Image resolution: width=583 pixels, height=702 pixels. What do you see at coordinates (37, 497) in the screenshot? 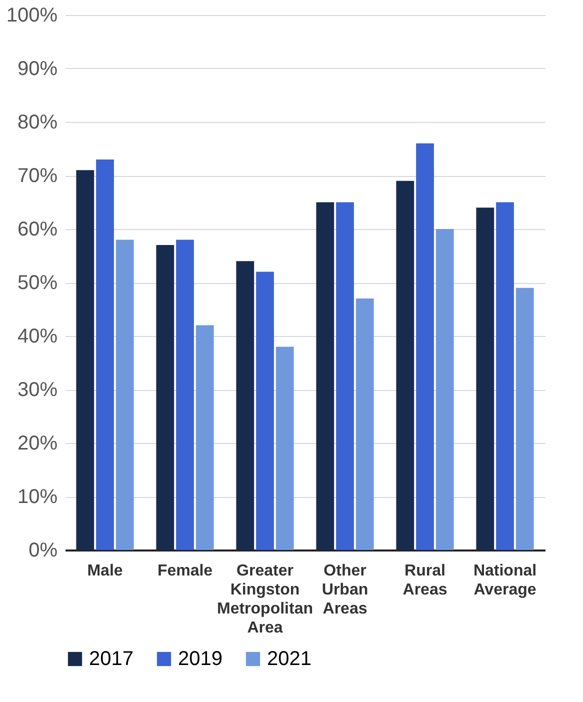
I see `y-tick-label: 10%` at bounding box center [37, 497].